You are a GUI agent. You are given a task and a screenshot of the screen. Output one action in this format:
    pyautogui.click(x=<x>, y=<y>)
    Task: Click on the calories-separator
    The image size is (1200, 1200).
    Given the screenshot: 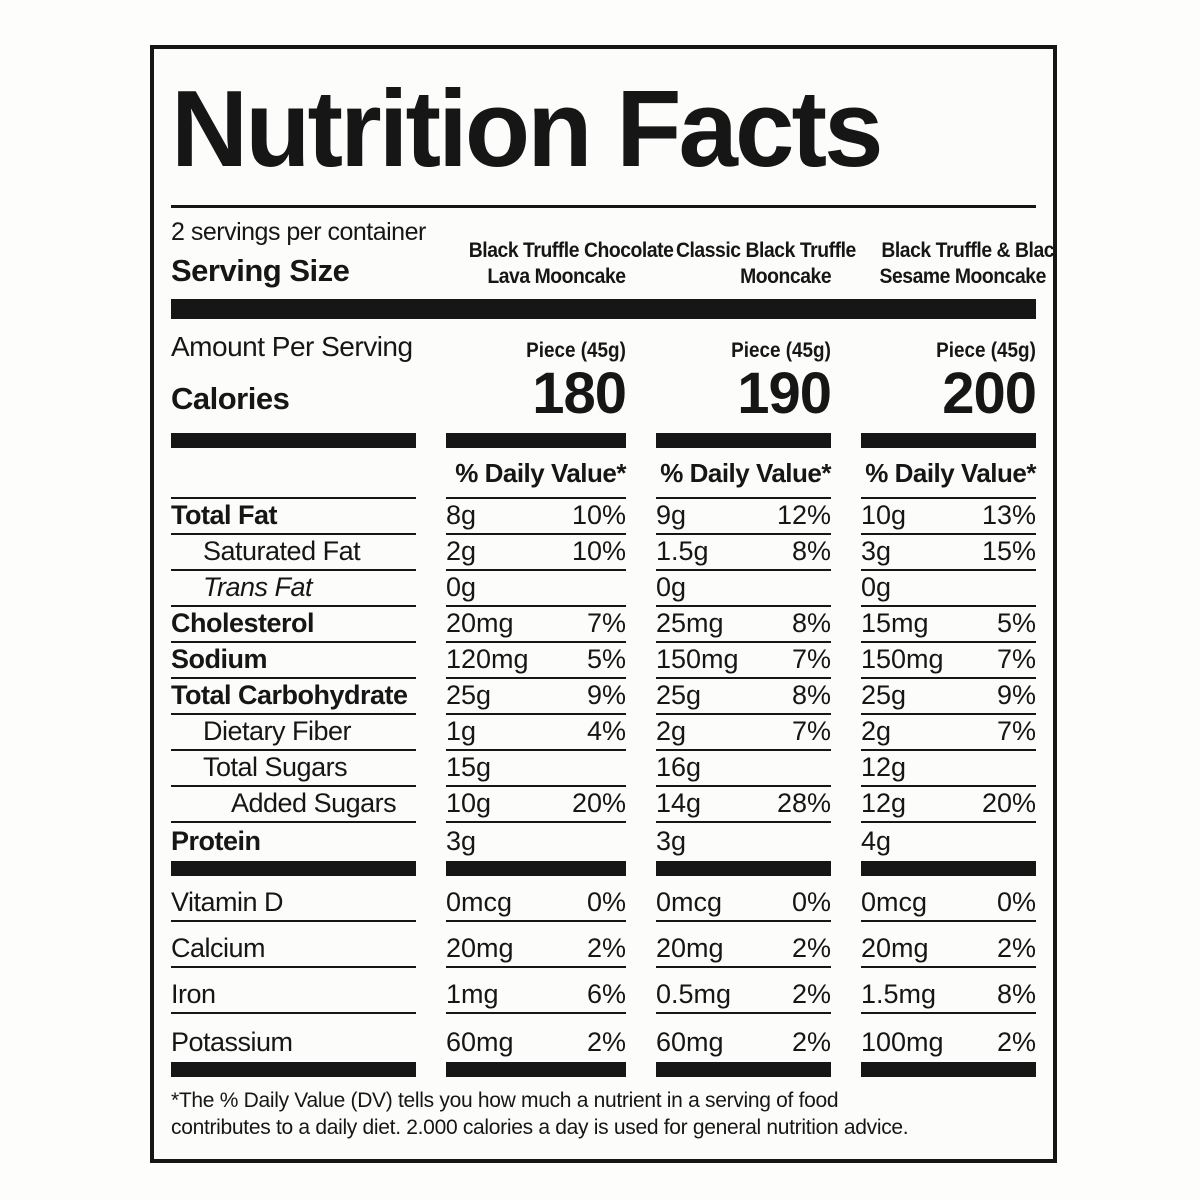 What is the action you would take?
    pyautogui.click(x=603, y=440)
    